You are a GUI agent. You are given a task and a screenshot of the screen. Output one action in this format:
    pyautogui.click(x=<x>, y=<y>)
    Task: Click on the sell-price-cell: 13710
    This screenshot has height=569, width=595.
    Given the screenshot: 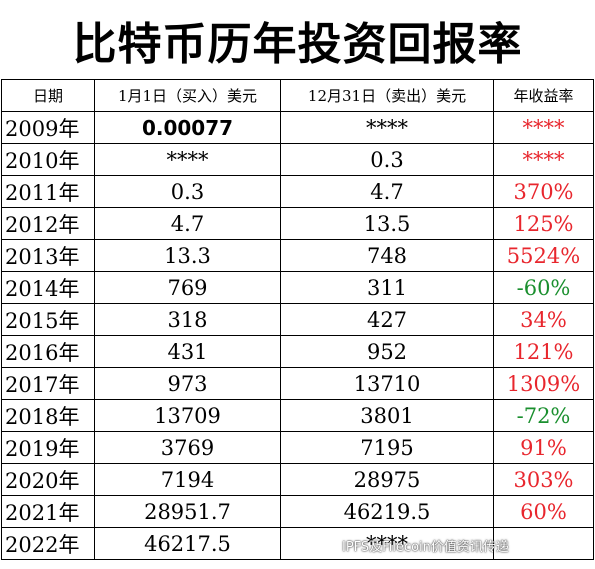 What is the action you would take?
    pyautogui.click(x=387, y=383)
    